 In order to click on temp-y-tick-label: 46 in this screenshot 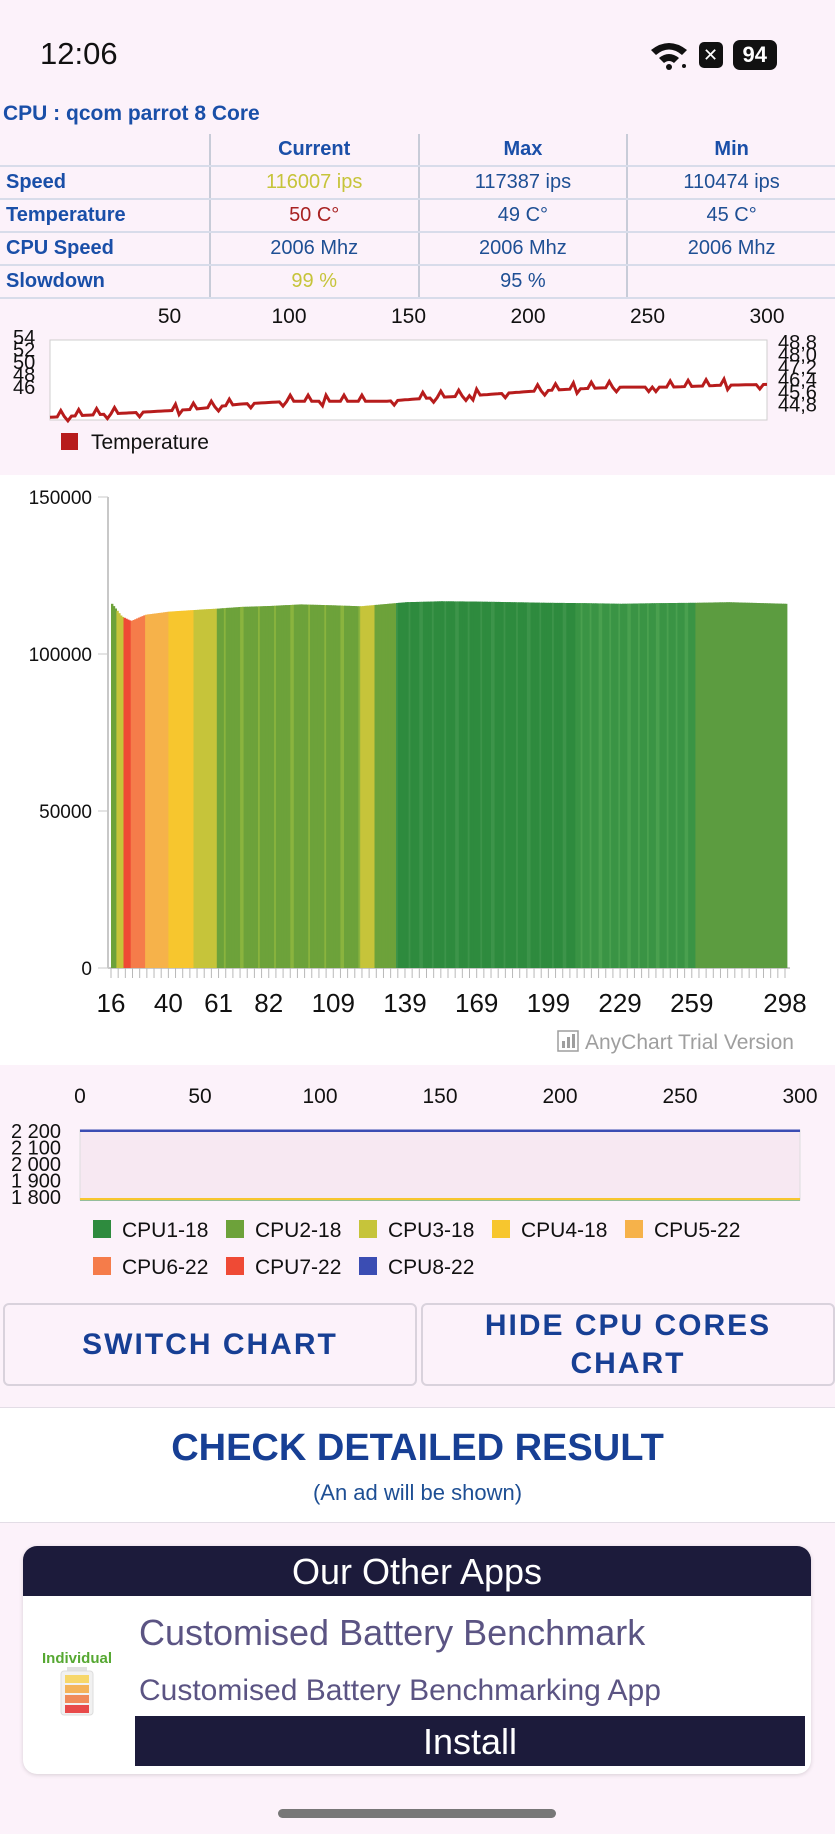, I will do `click(24, 388)`.